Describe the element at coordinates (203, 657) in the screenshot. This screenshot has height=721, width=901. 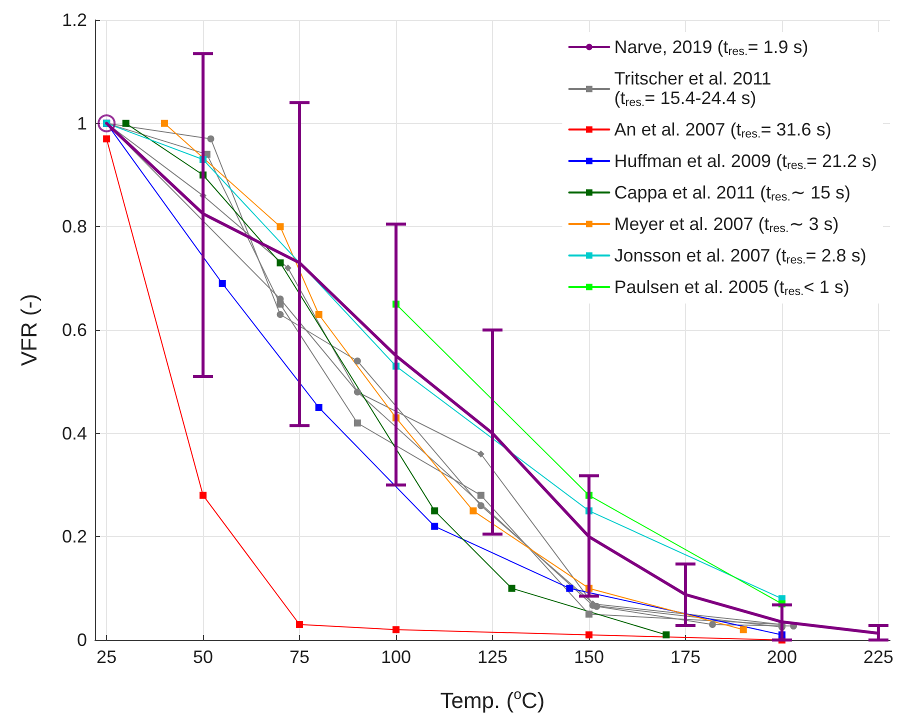
I see `x-tick-label: 50` at that location.